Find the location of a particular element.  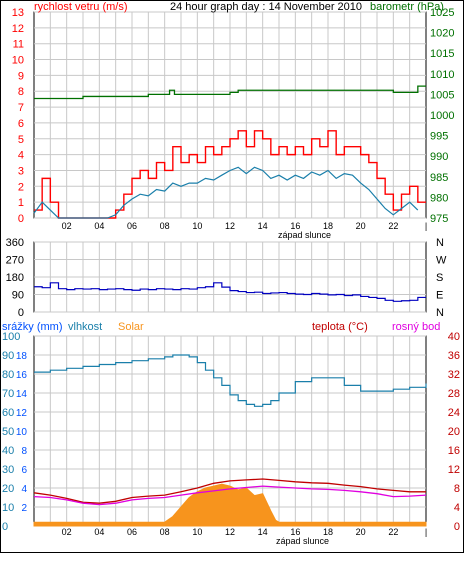

wind-tick-label: 10 is located at coordinates (18, 61).